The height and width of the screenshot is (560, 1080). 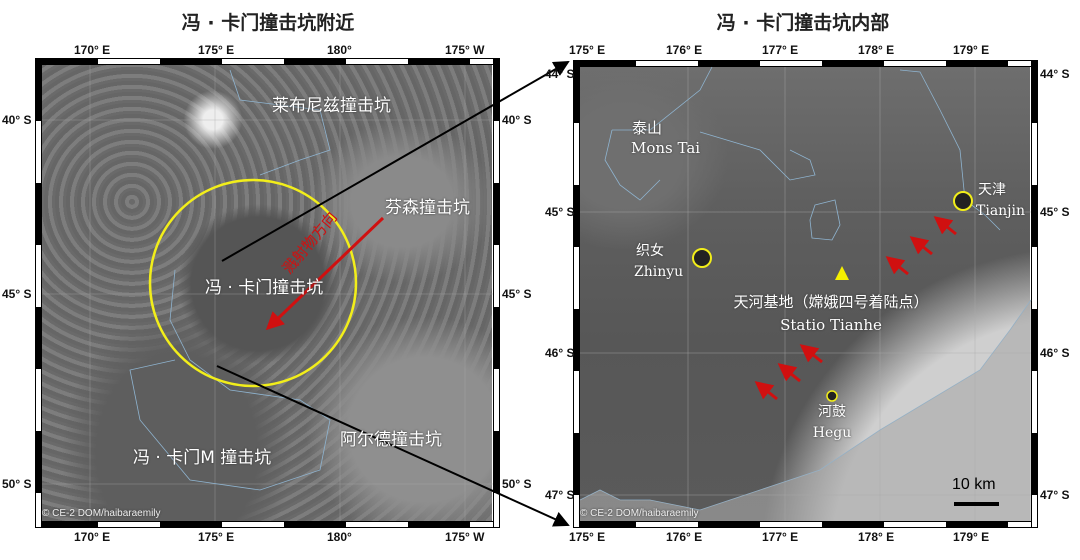 I want to click on zhinyu-cn-label: 织女, so click(x=650, y=251).